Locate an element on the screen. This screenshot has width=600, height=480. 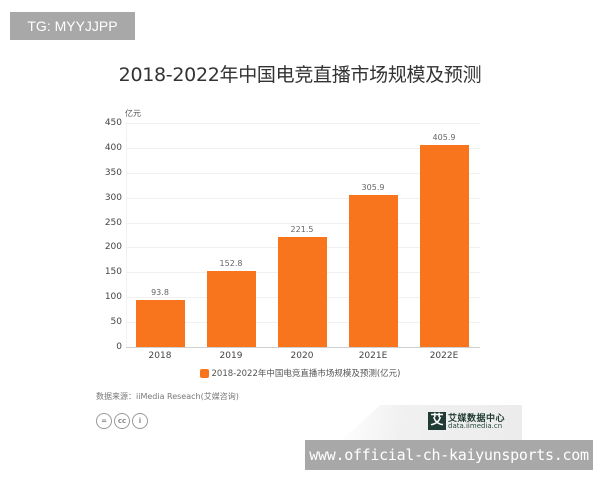
x-tick-label: 2019 is located at coordinates (231, 356).